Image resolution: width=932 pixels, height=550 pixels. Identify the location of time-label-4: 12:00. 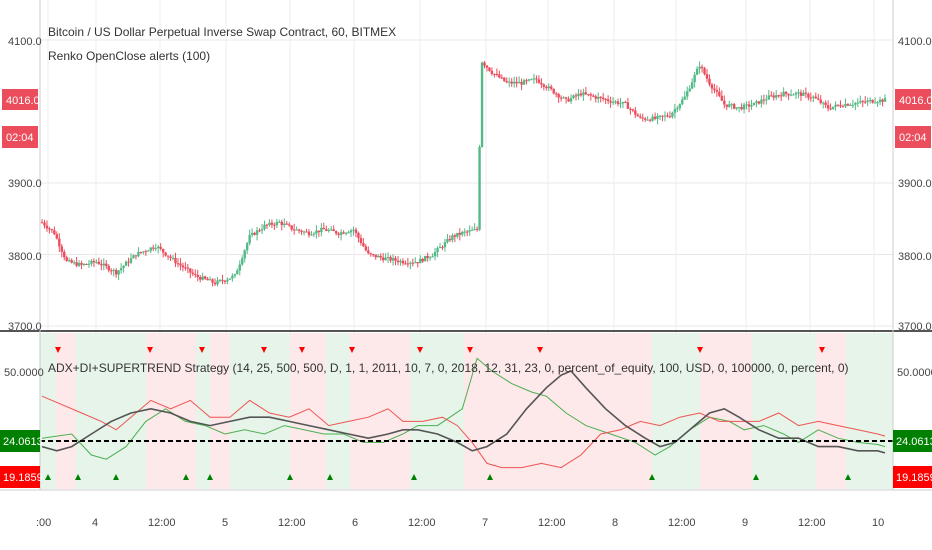
(292, 523).